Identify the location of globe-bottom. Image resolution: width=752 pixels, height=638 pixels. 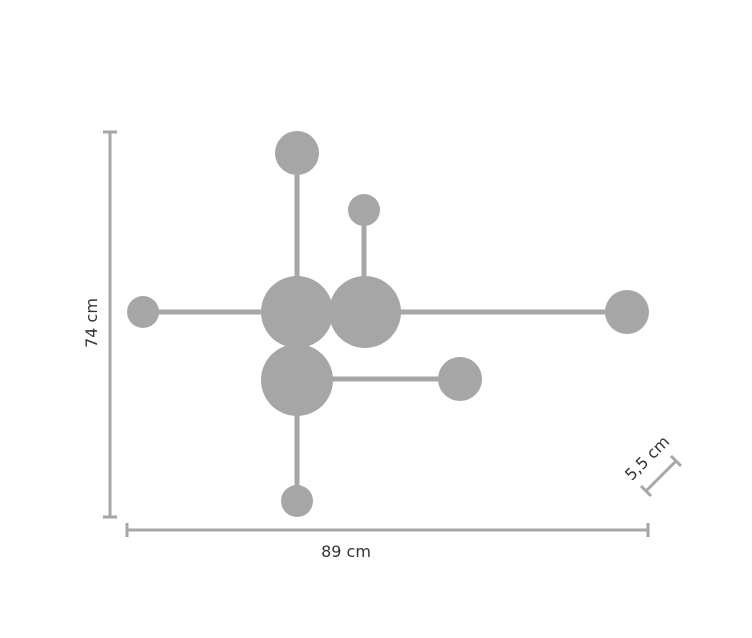
(297, 501).